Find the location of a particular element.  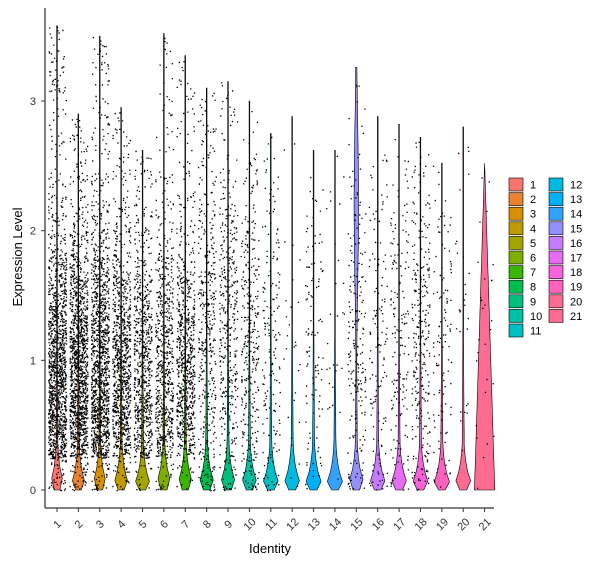

x-tick-label: 15 is located at coordinates (356, 524).